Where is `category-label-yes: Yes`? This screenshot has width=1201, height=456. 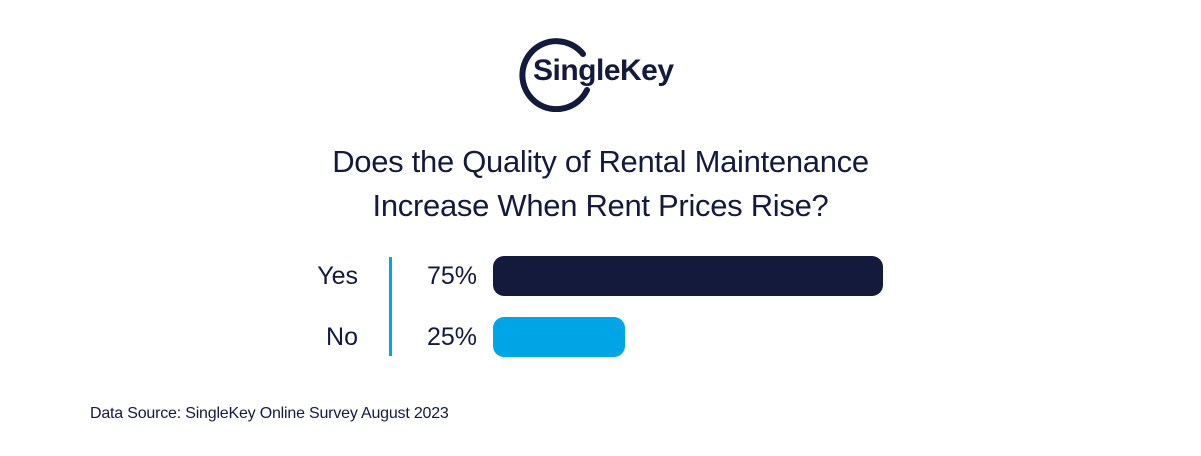
category-label-yes: Yes is located at coordinates (337, 276).